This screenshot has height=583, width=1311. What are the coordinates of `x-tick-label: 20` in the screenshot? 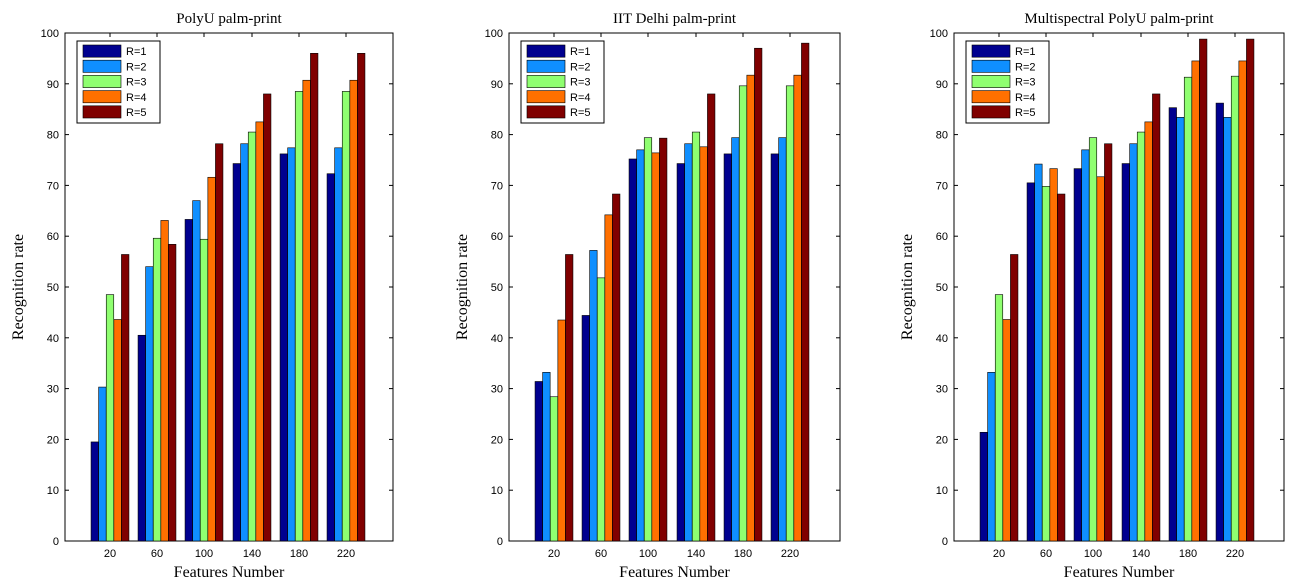 It's located at (999, 554).